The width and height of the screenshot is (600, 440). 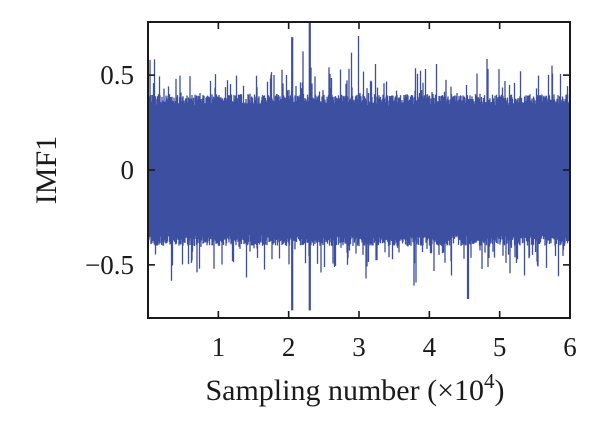 I want to click on y-tick-label: −0.5, so click(x=109, y=265).